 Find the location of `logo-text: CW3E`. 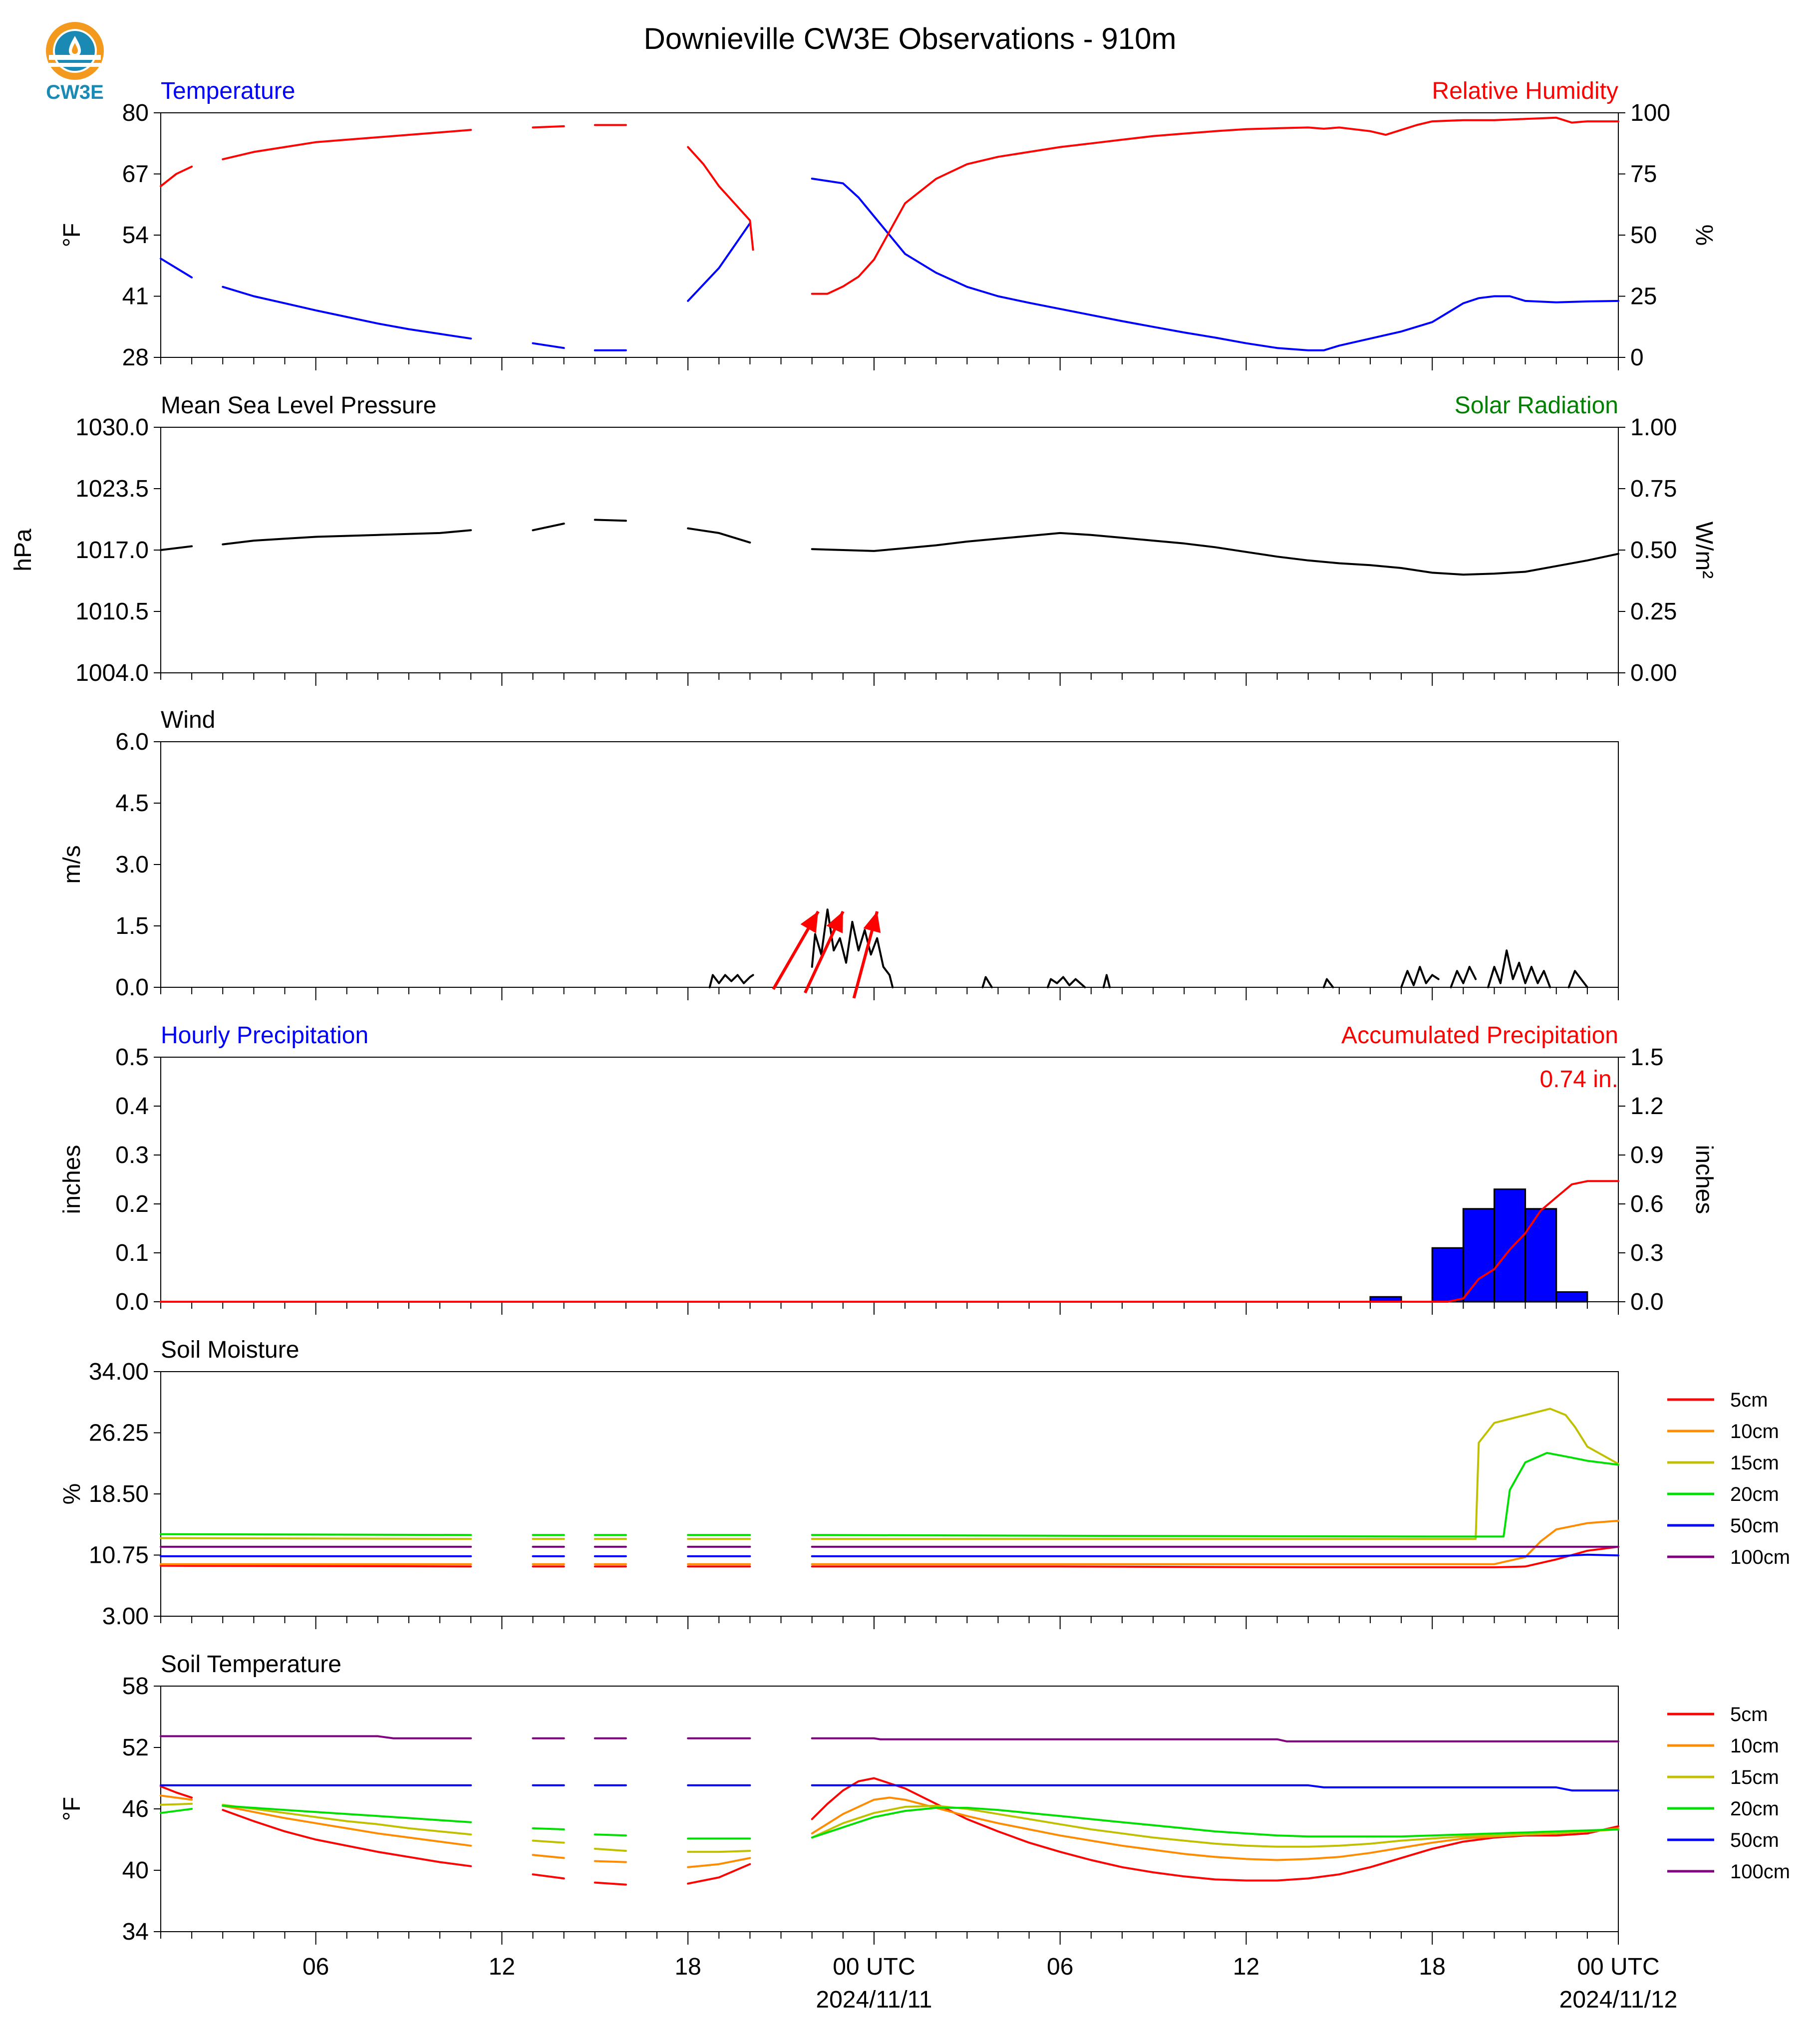

logo-text: CW3E is located at coordinates (75, 92).